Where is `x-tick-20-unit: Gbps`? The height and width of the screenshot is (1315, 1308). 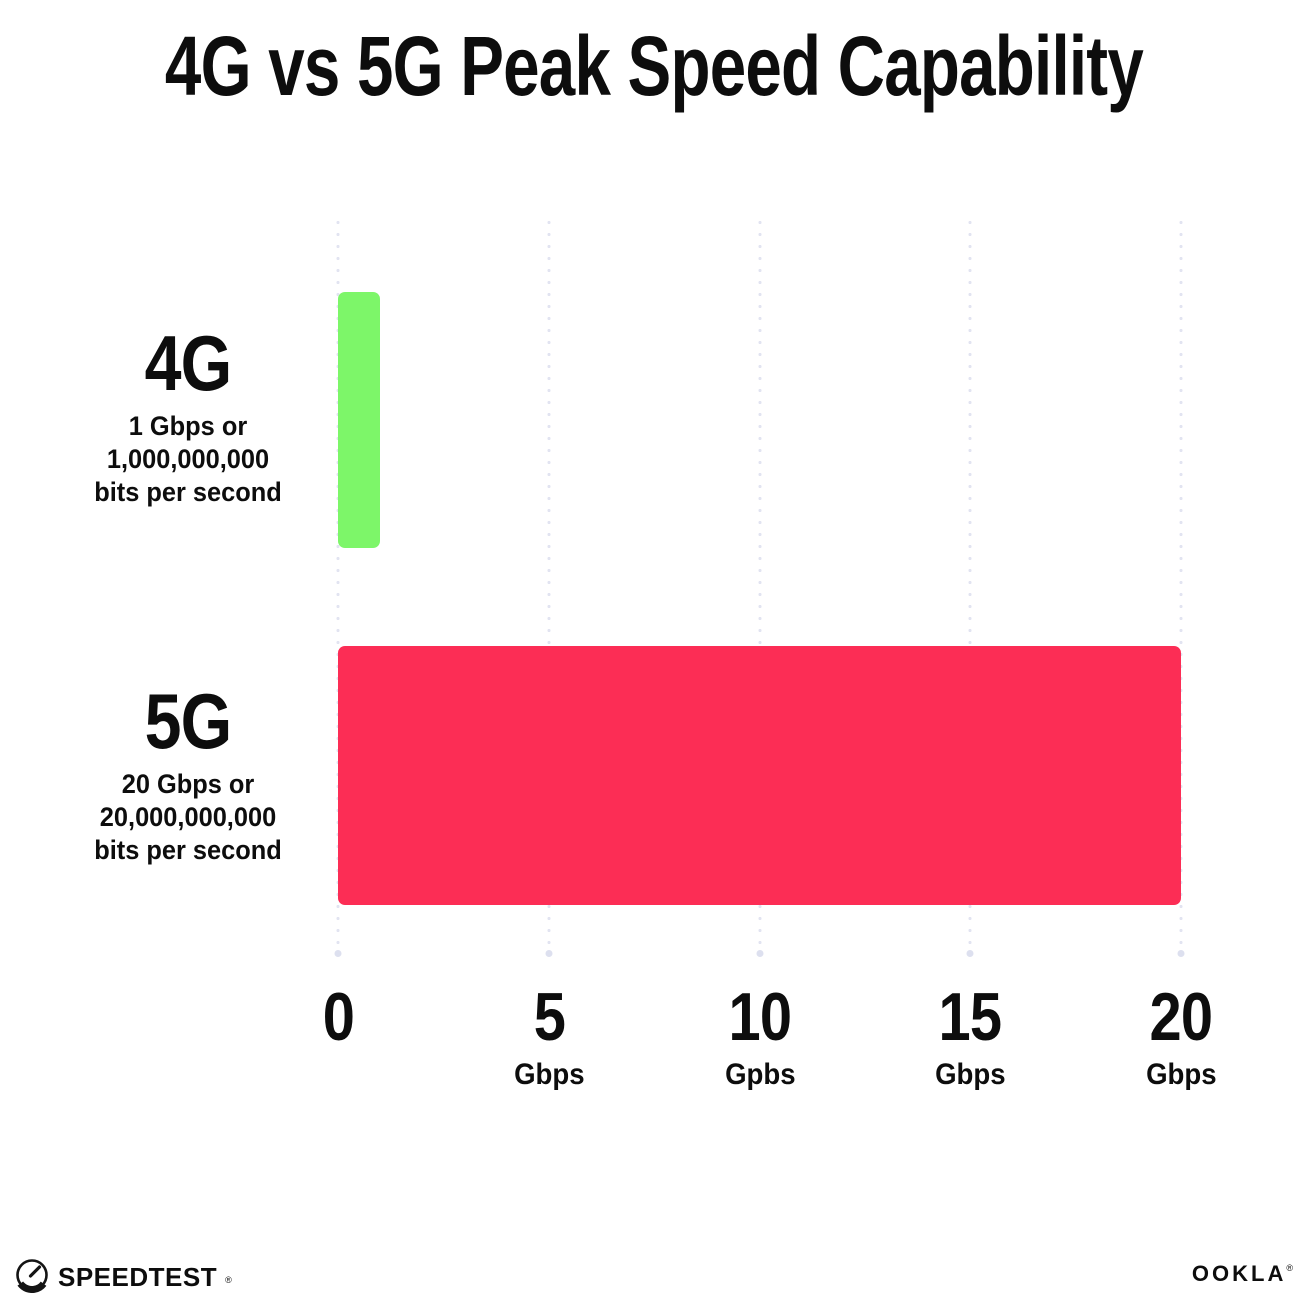
x-tick-20-unit: Gbps is located at coordinates (1181, 1074).